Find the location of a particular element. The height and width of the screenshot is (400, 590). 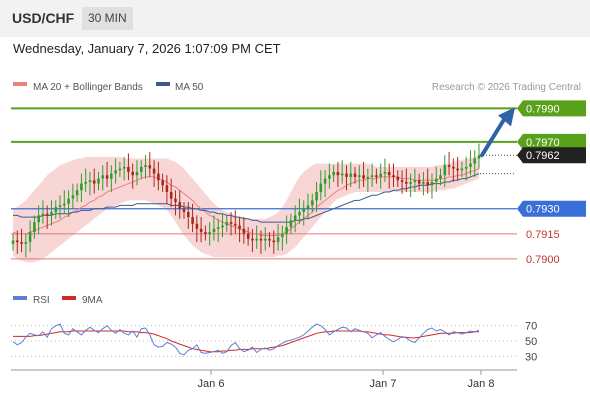

bb-legend-label: MA 20 + Bollinger Bands is located at coordinates (88, 87).